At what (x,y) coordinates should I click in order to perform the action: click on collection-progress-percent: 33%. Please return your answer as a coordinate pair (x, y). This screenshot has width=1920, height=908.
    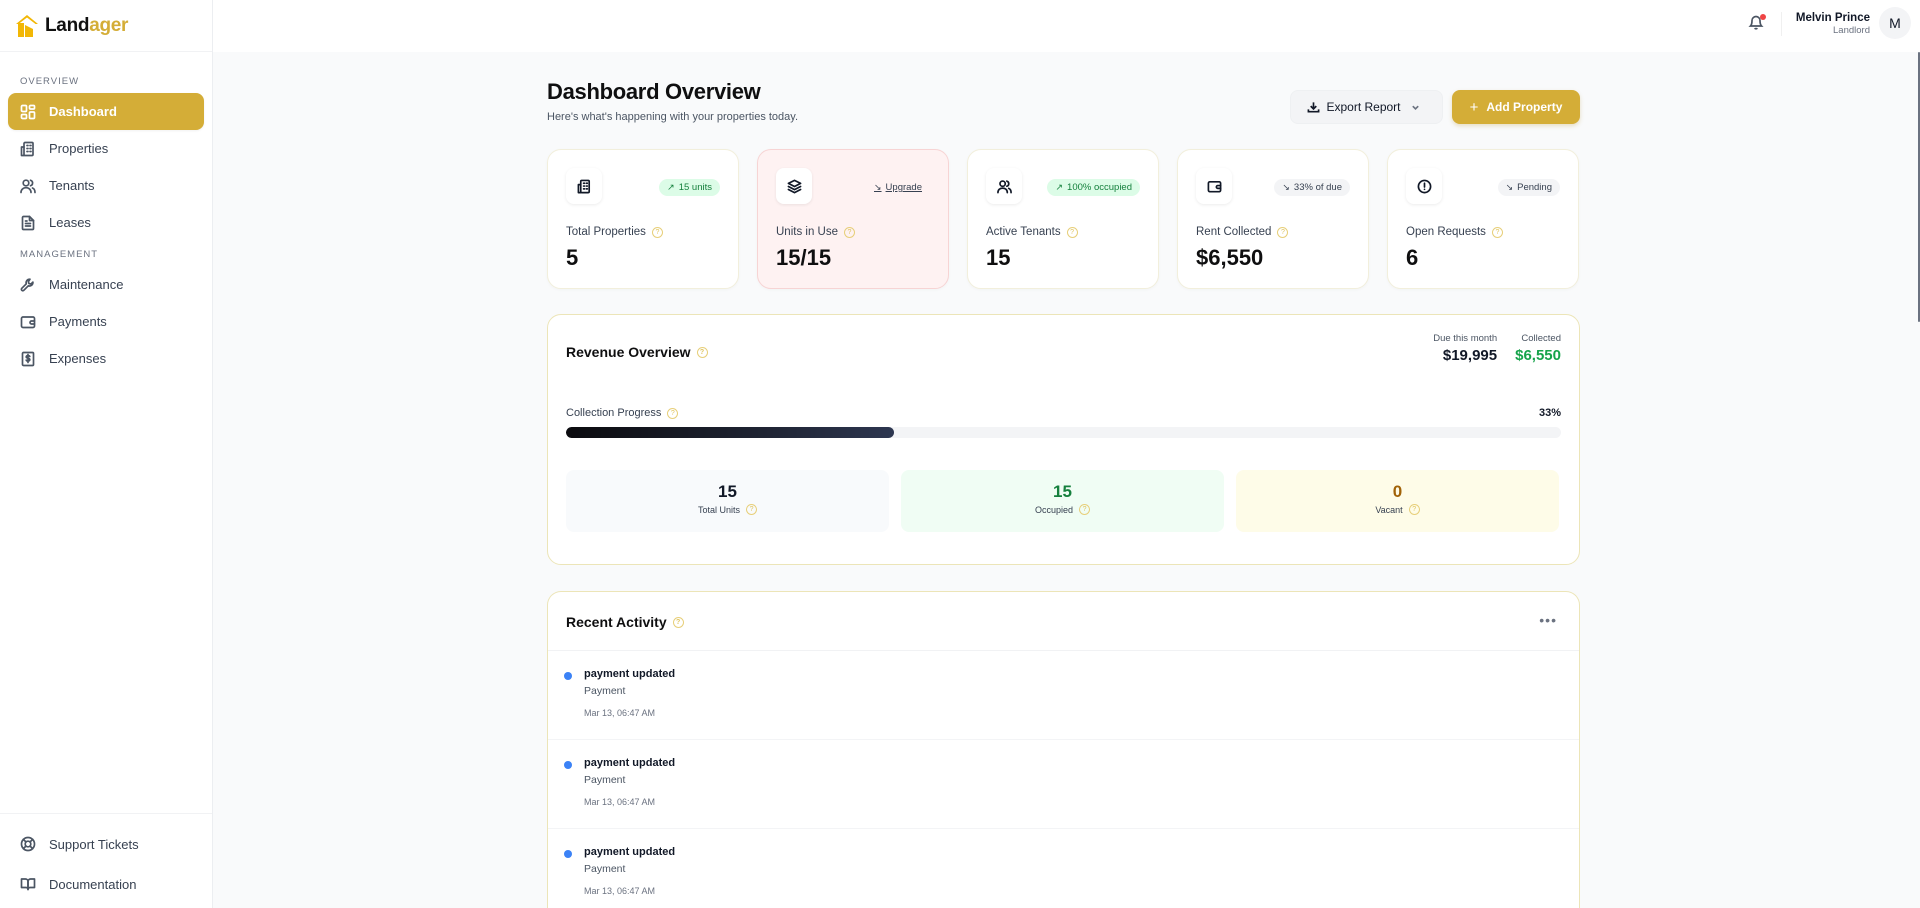
    Looking at the image, I should click on (1549, 413).